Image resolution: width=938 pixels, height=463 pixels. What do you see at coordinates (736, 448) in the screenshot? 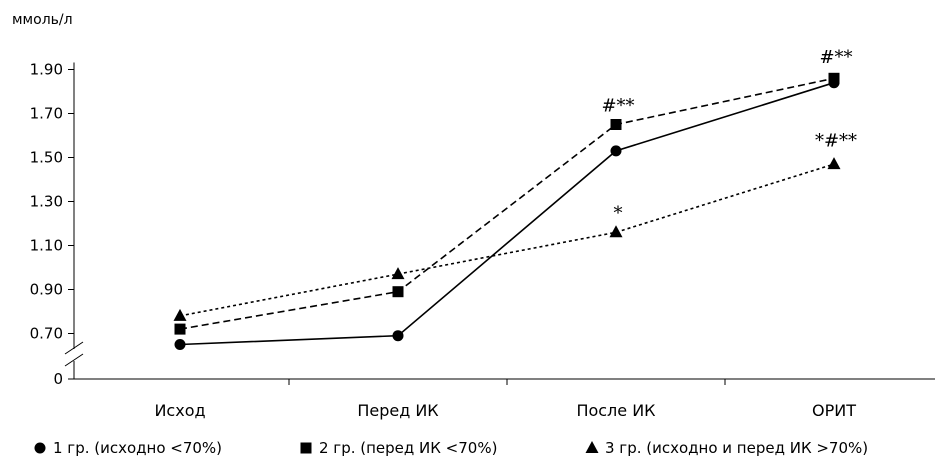
I see `legend-label: 3 гр. (исходно и перед ИК >70%)` at bounding box center [736, 448].